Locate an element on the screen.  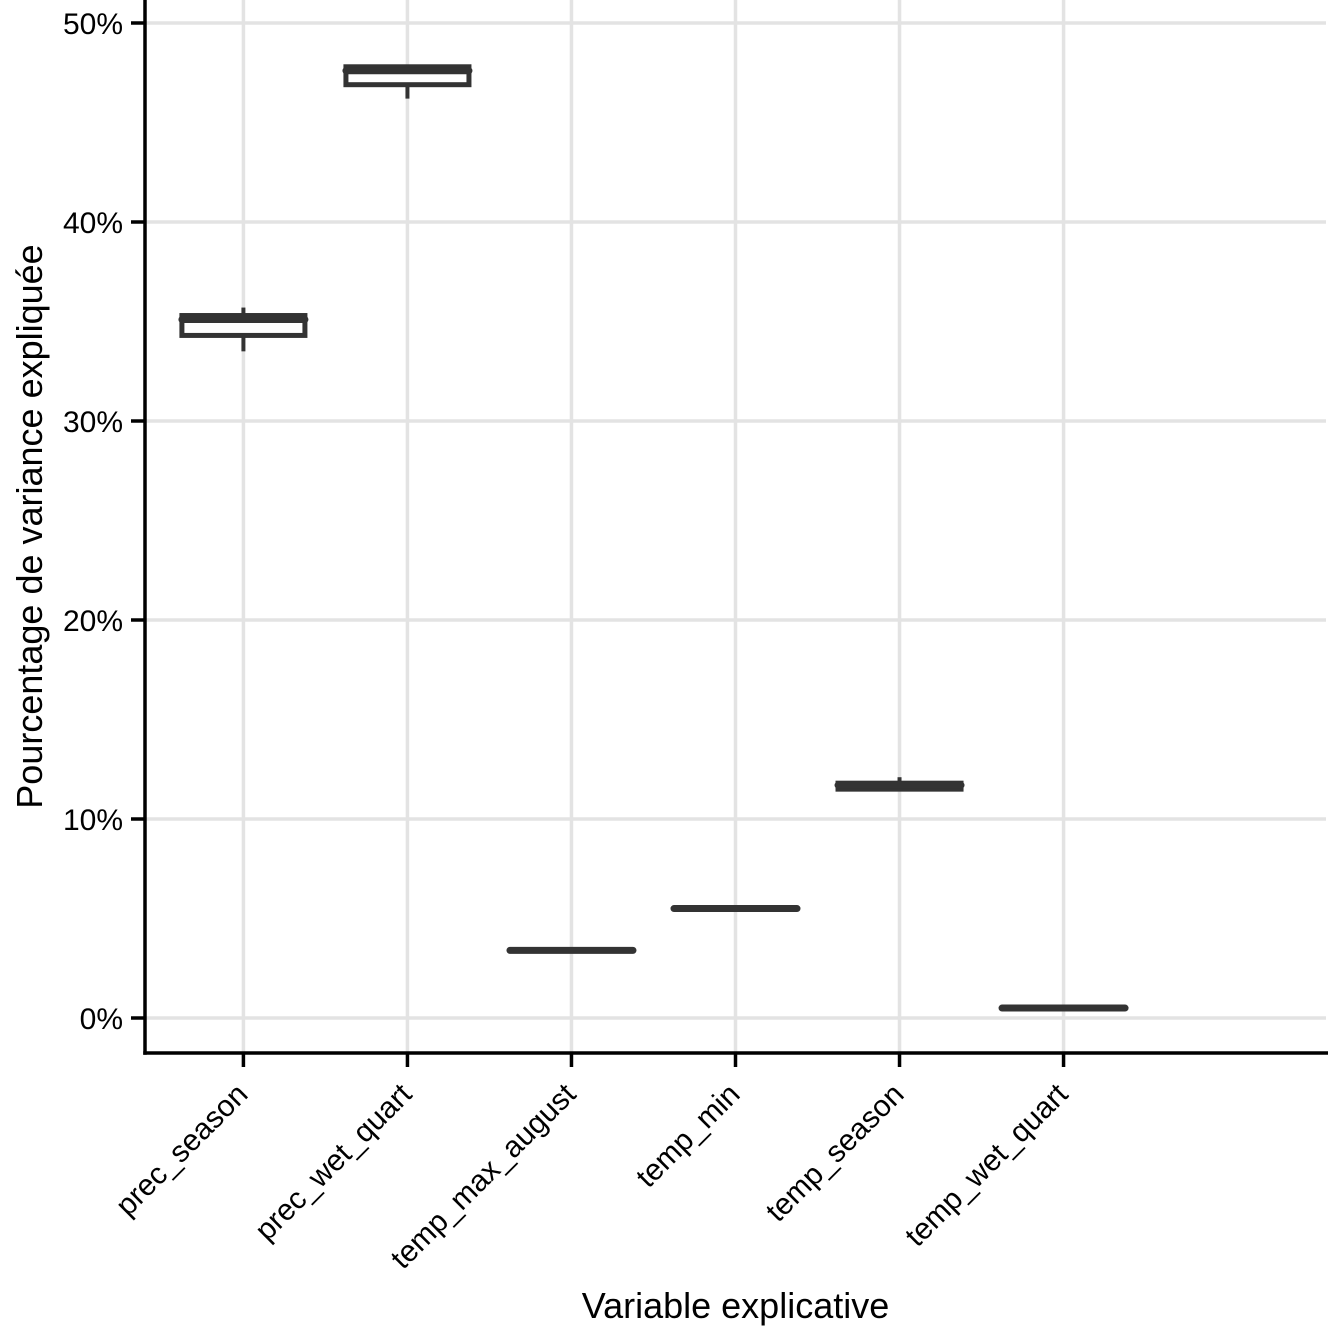
y-tick-label: 50% is located at coordinates (93, 24).